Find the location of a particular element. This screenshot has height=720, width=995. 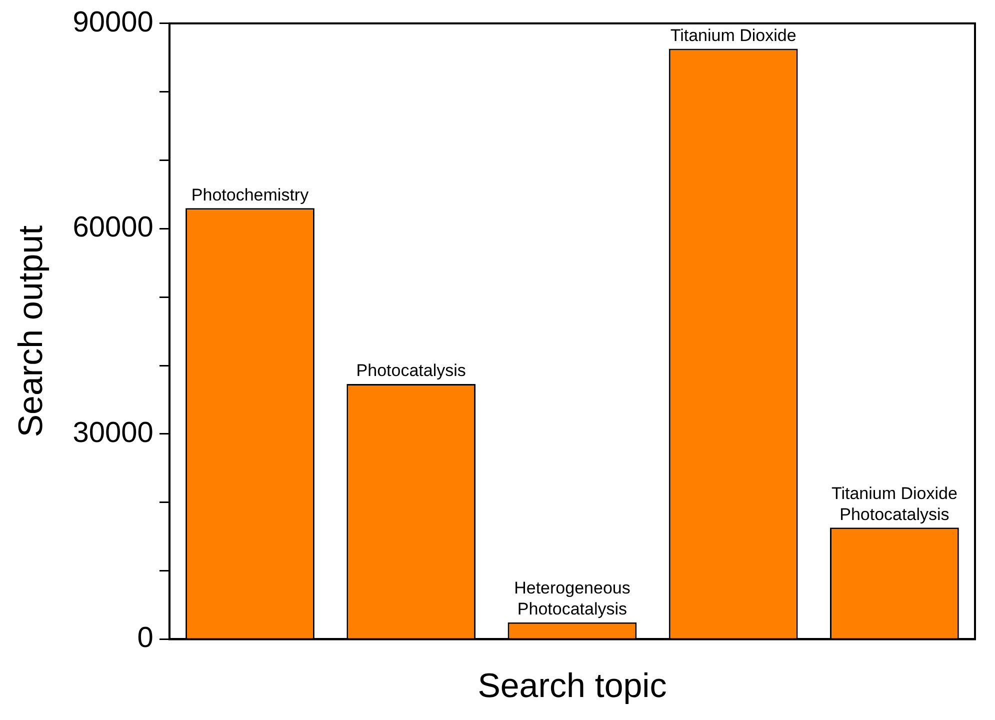

y-tick-label: 90000 is located at coordinates (113, 22).